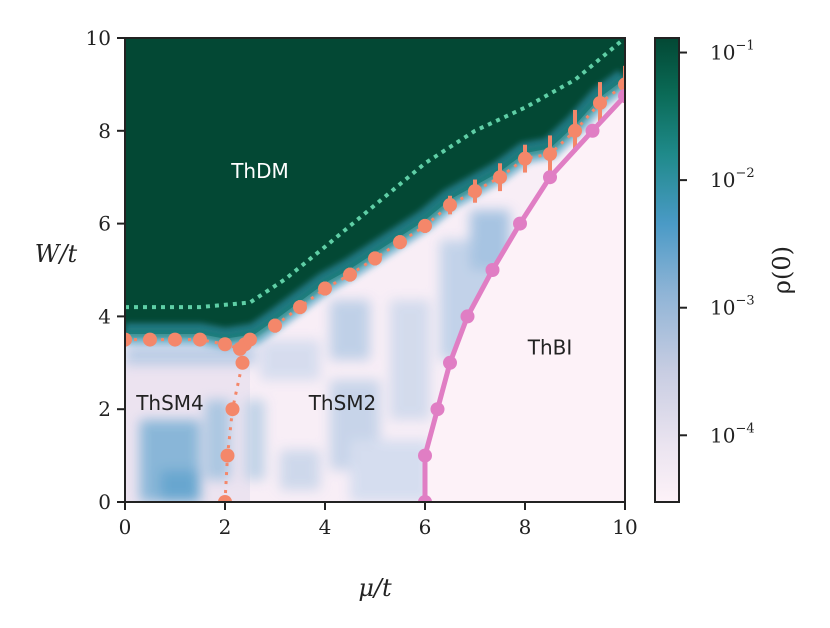 This screenshot has width=830, height=628. Describe the element at coordinates (125, 527) in the screenshot. I see `x-tick-label: 0` at that location.